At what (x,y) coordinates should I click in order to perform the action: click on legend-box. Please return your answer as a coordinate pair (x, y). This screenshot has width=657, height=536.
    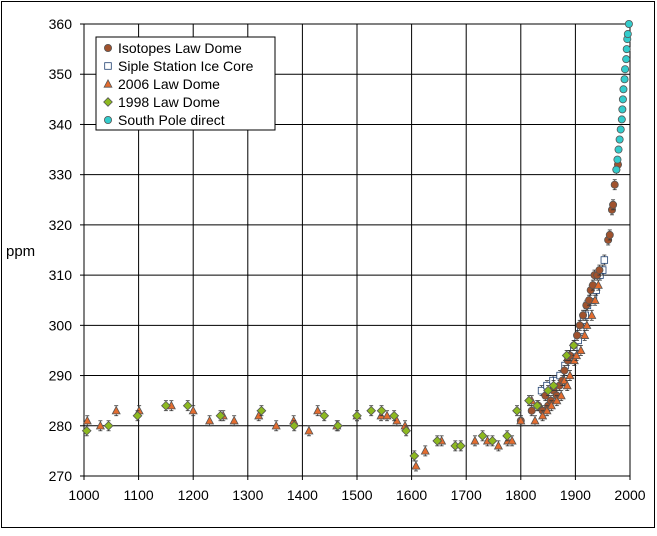
    Looking at the image, I should click on (185, 83).